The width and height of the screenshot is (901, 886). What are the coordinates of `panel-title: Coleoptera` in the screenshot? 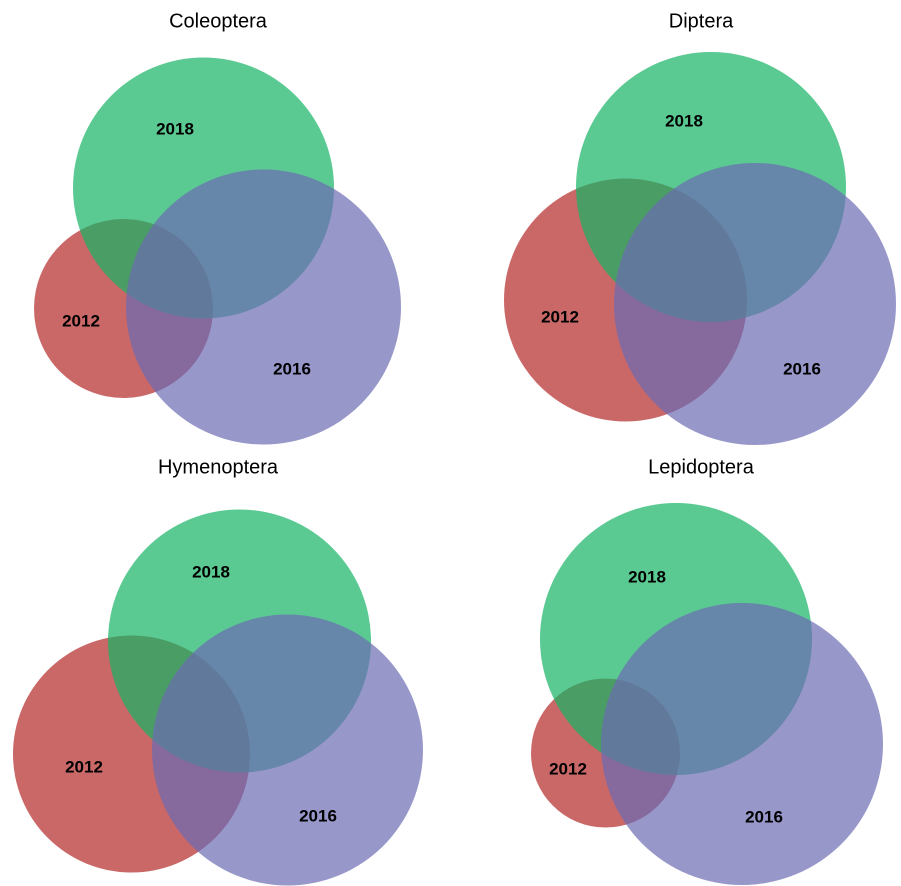 It's located at (218, 21).